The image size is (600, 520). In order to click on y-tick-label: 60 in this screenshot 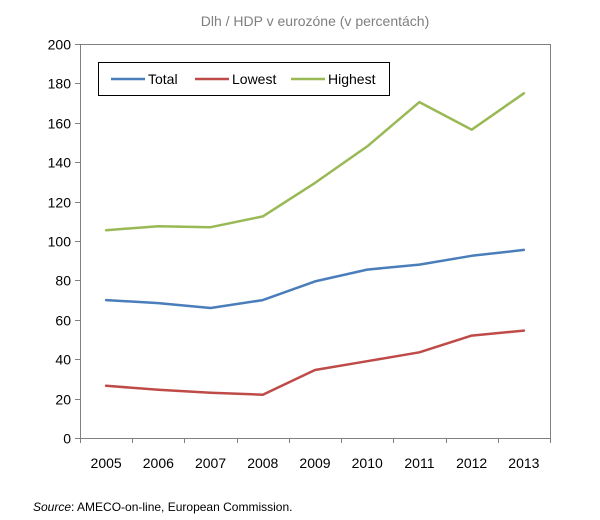, I will do `click(63, 321)`.